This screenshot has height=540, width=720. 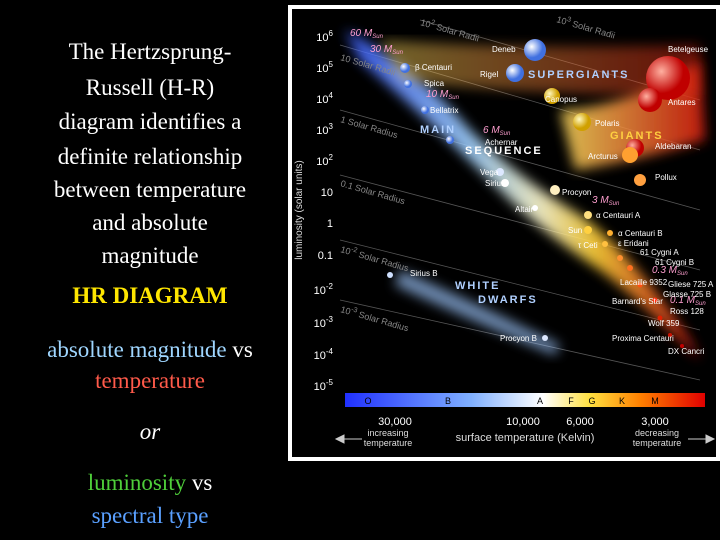 I want to click on mass-label: 30 MSun, so click(x=387, y=50).